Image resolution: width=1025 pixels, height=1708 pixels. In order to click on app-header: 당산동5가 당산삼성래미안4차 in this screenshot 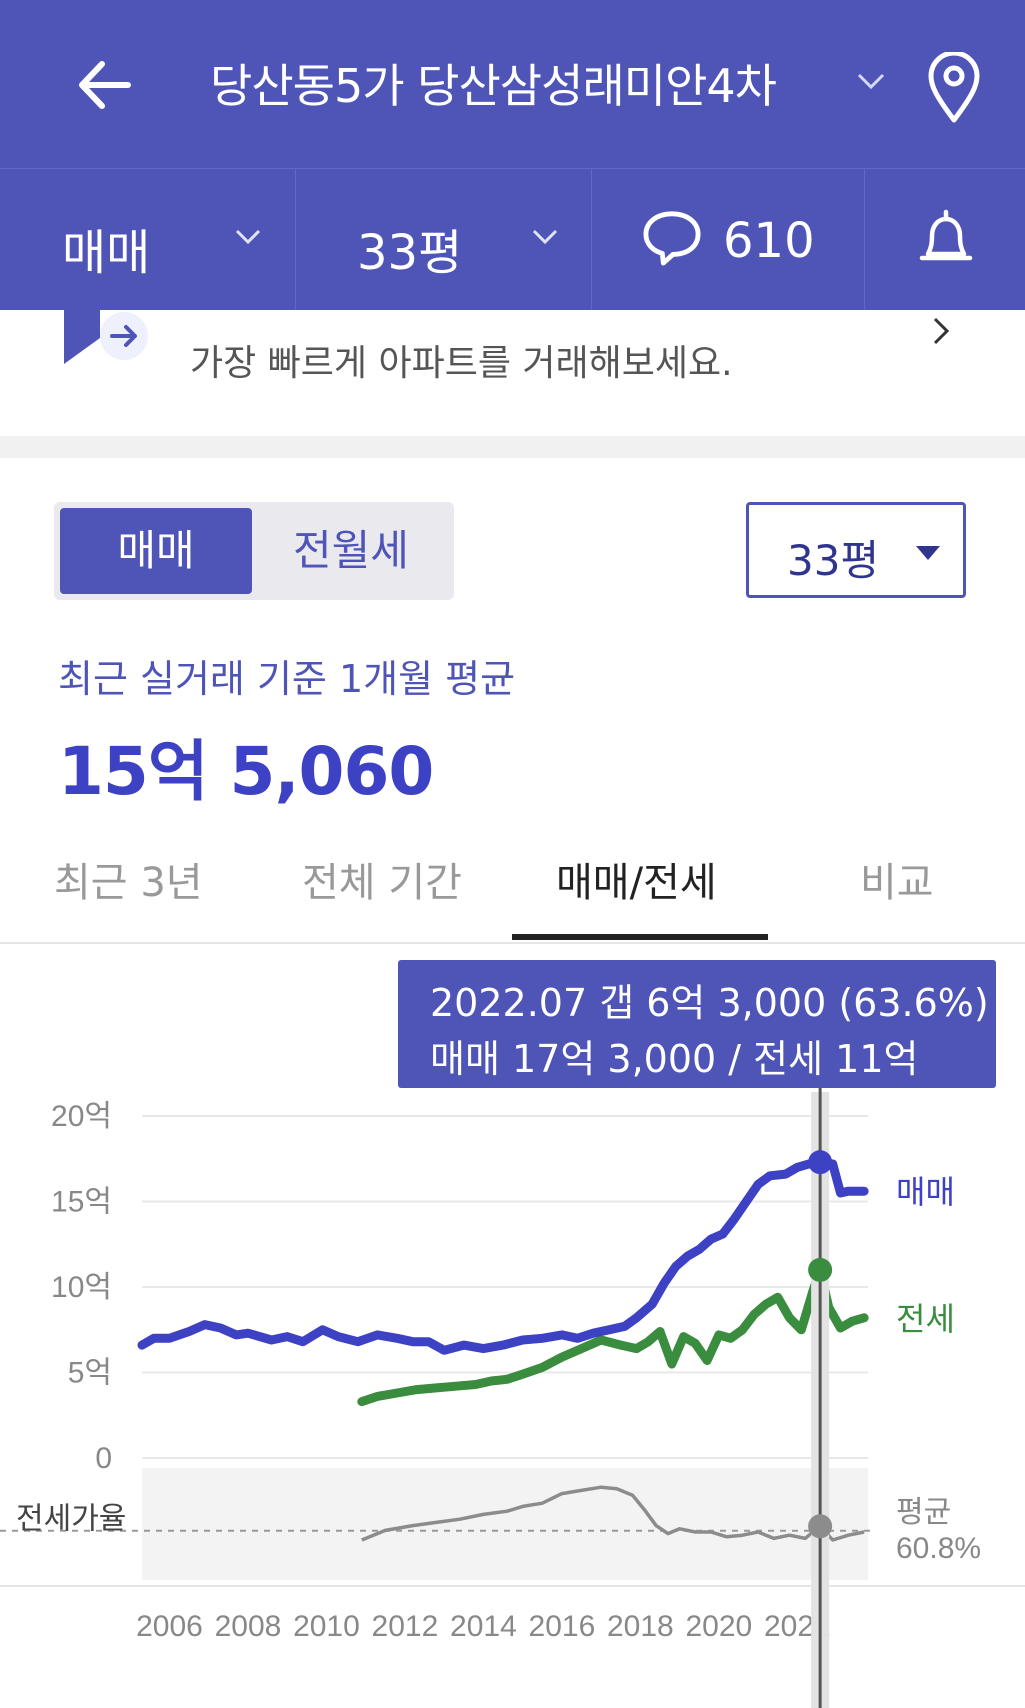, I will do `click(512, 84)`.